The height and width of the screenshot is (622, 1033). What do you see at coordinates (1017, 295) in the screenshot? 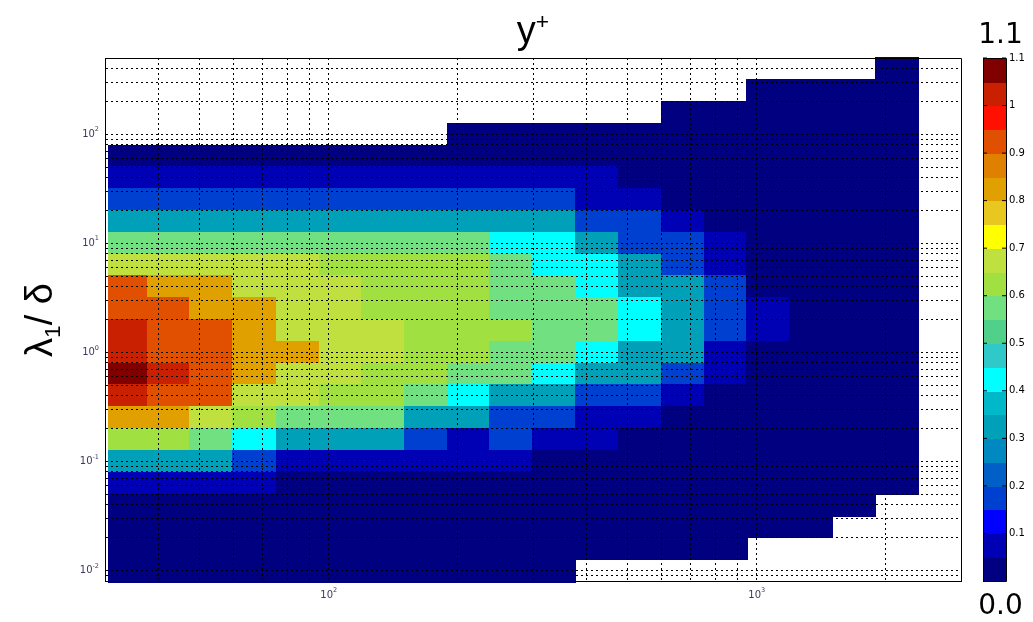
I see `color-bar-label: 0.6` at bounding box center [1017, 295].